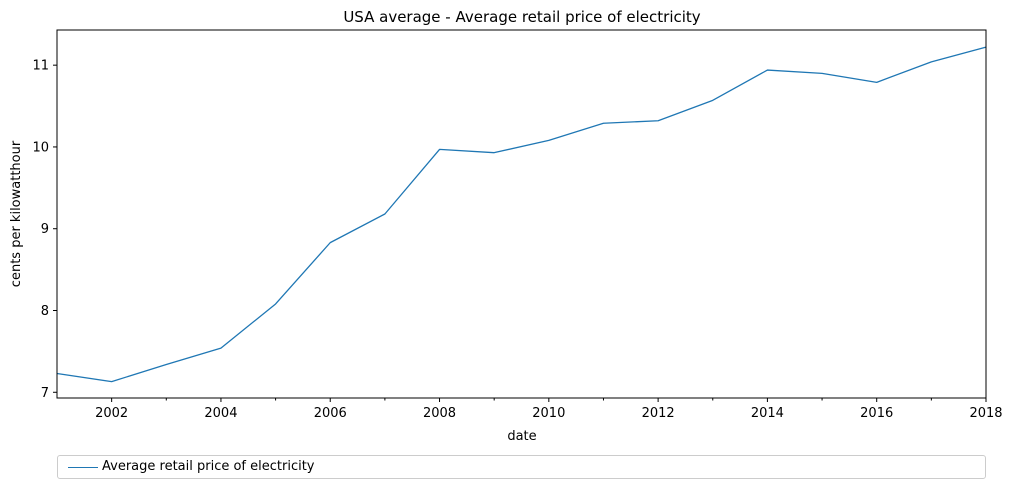 Image resolution: width=1014 pixels, height=490 pixels. Describe the element at coordinates (16, 213) in the screenshot. I see `y-axis-label: cents per kilowatthour` at that location.